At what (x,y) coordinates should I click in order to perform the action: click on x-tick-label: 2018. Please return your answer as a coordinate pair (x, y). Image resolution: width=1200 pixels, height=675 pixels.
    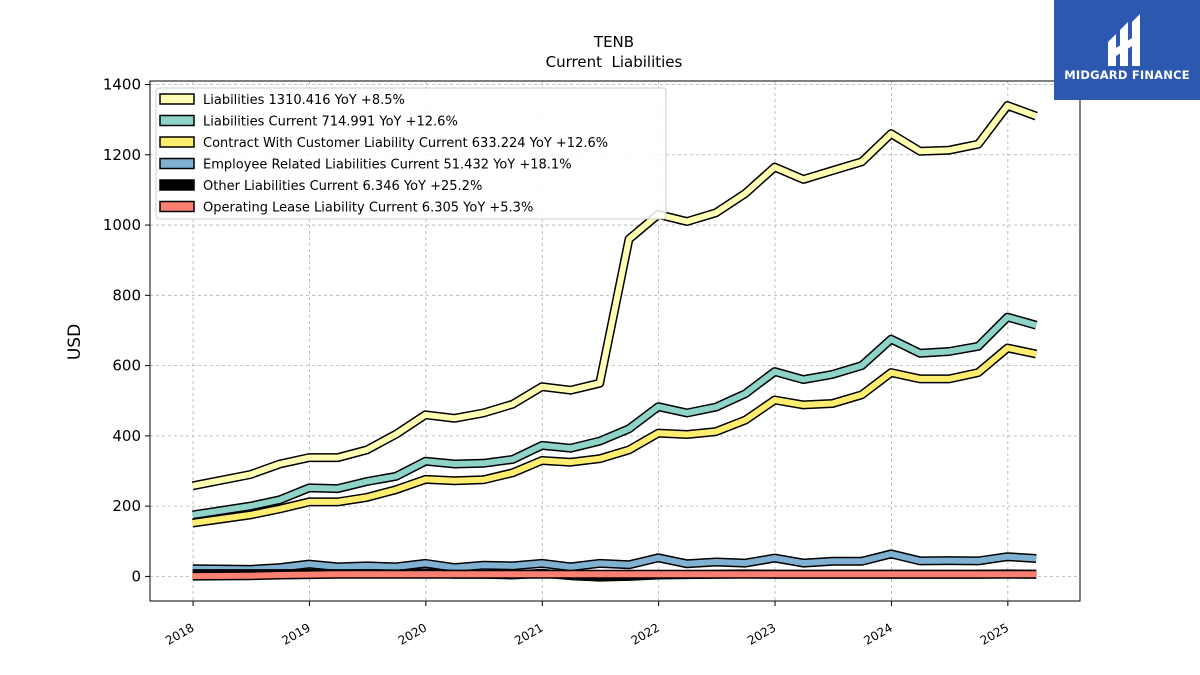
    Looking at the image, I should click on (179, 633).